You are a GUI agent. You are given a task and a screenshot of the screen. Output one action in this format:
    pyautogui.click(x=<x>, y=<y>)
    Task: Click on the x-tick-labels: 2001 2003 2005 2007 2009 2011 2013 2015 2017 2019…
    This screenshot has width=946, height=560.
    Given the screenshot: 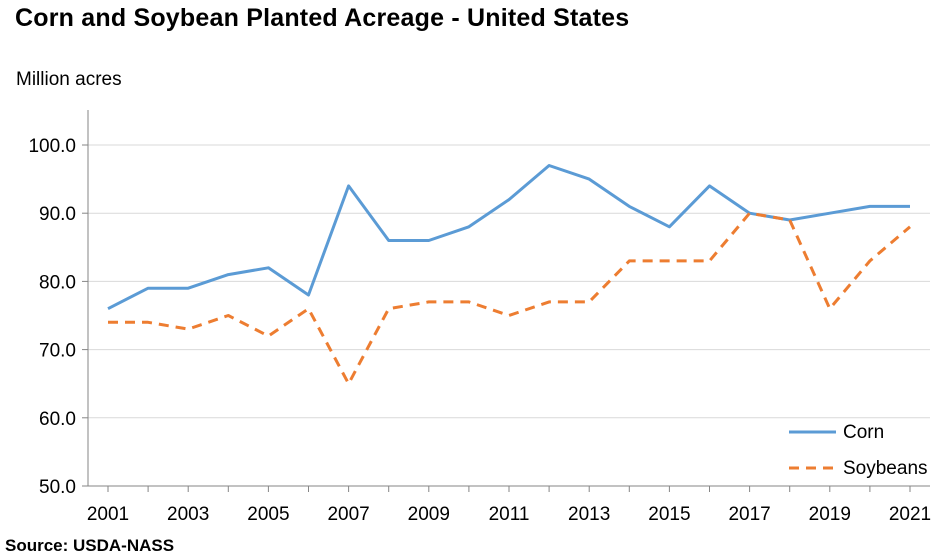 What is the action you would take?
    pyautogui.click(x=509, y=514)
    